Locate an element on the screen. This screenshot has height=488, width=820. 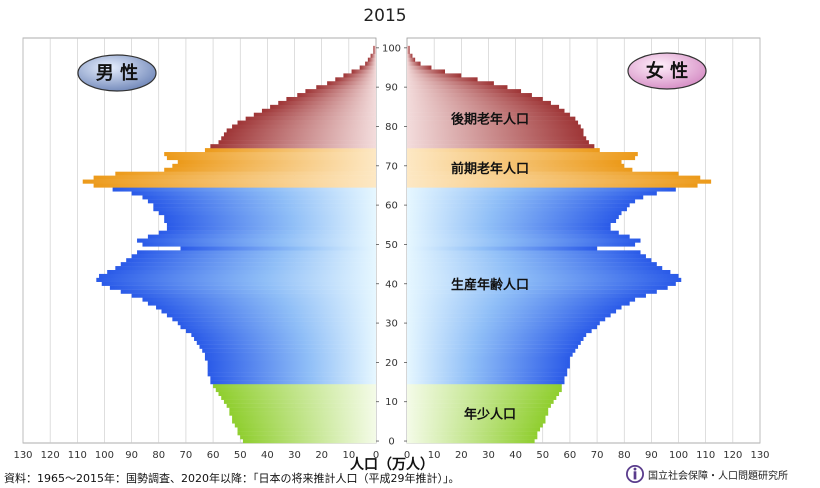
female-badge: 女 性 is located at coordinates (667, 71).